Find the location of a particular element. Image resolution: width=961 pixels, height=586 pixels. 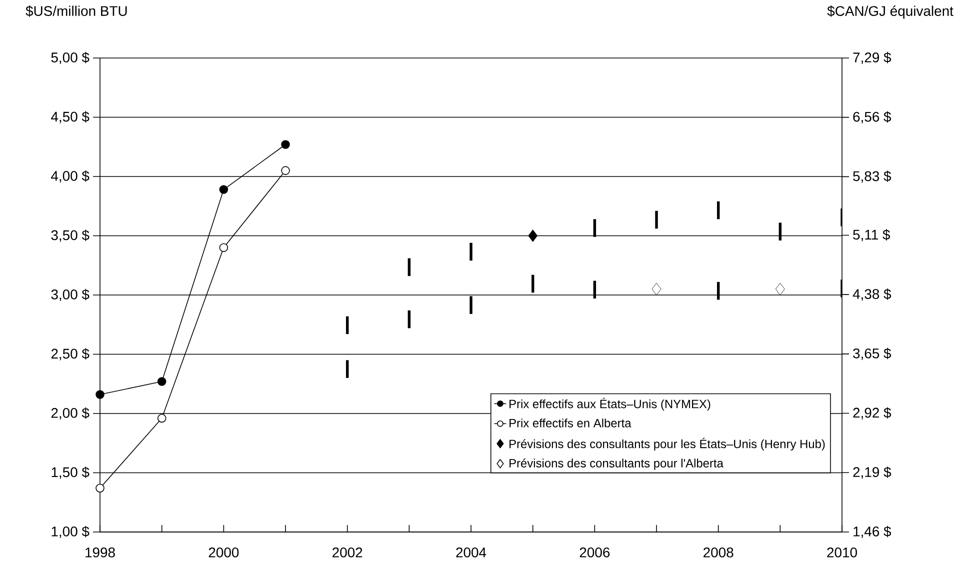

y2-tick-label: 1,46 $ is located at coordinates (873, 532).